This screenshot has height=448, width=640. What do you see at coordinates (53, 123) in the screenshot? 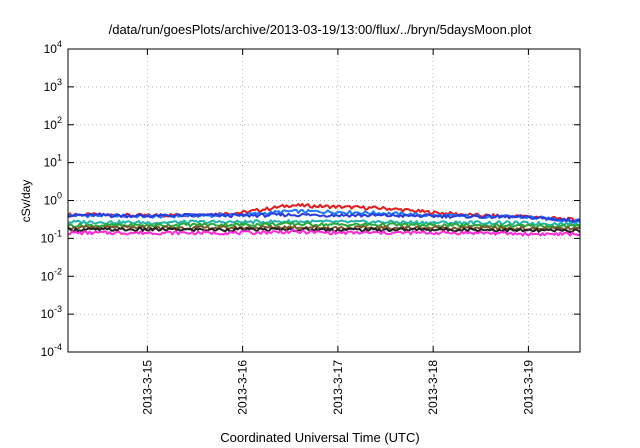
I see `y-tick-label: 10²` at bounding box center [53, 123].